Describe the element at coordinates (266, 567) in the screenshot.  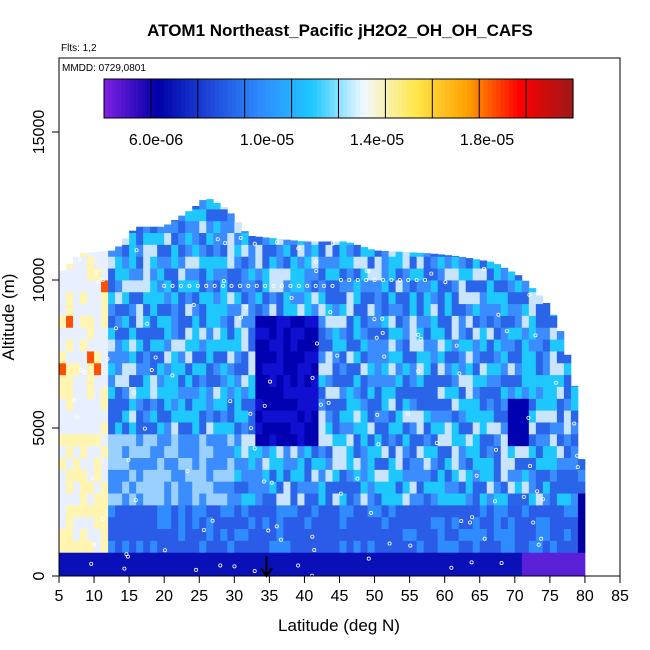
I see `latitude-marker` at that location.